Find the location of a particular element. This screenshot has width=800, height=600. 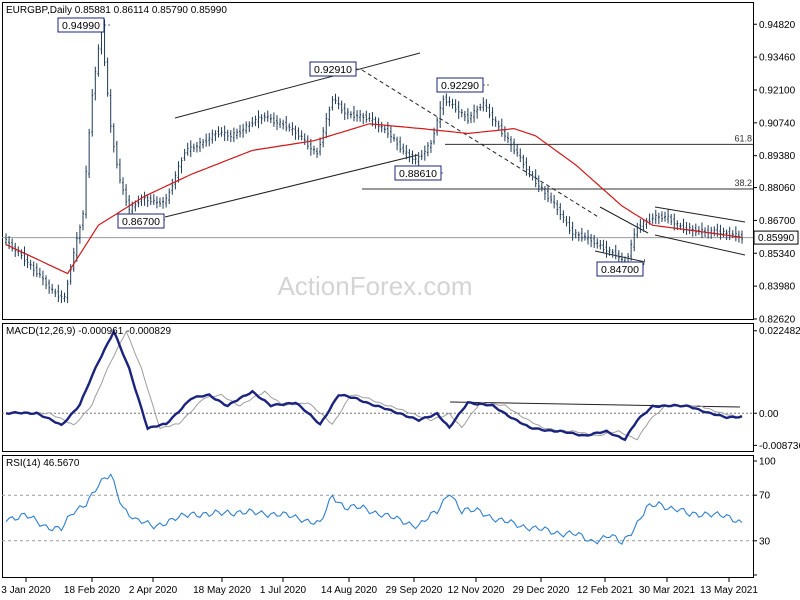

price-label: 0.92910 is located at coordinates (335, 69).